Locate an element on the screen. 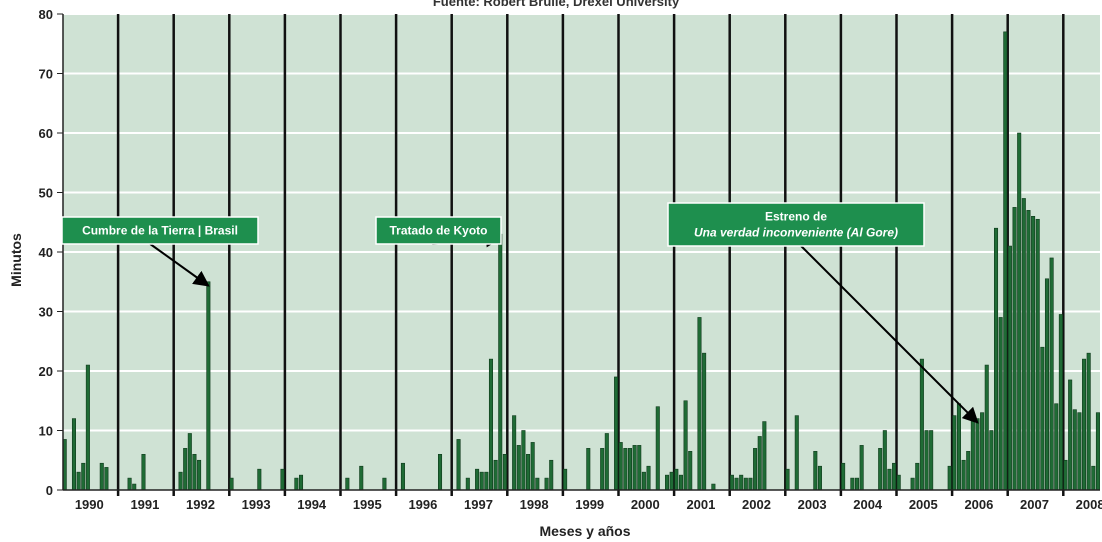 The height and width of the screenshot is (542, 1102). x-tick-label: 2003 is located at coordinates (812, 504).